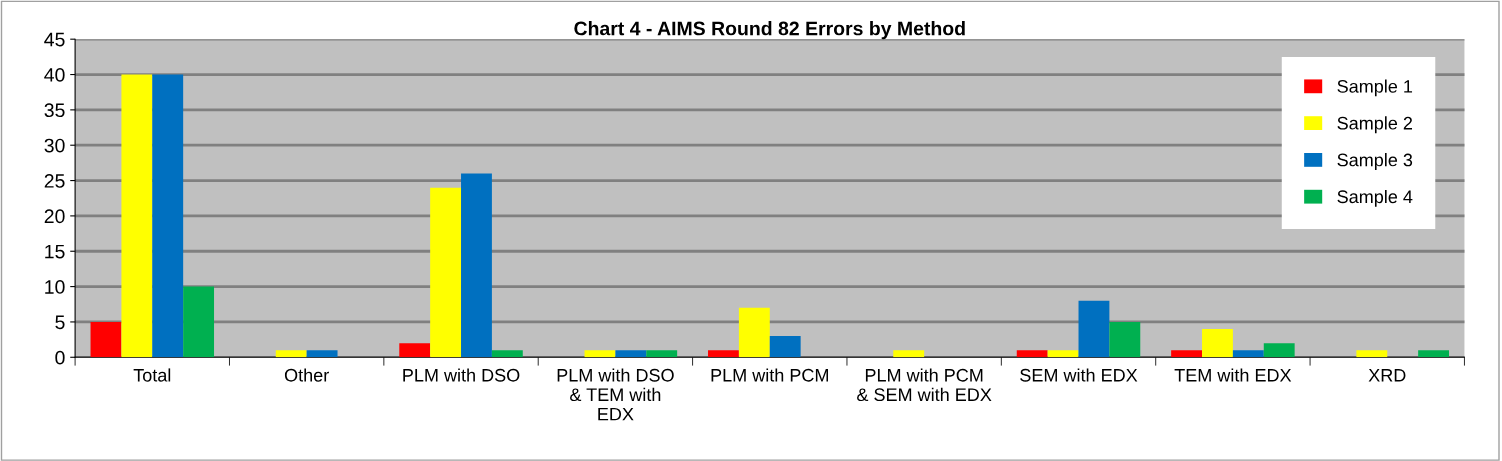  Describe the element at coordinates (1375, 125) in the screenshot. I see `legend-label: Sample 2` at that location.